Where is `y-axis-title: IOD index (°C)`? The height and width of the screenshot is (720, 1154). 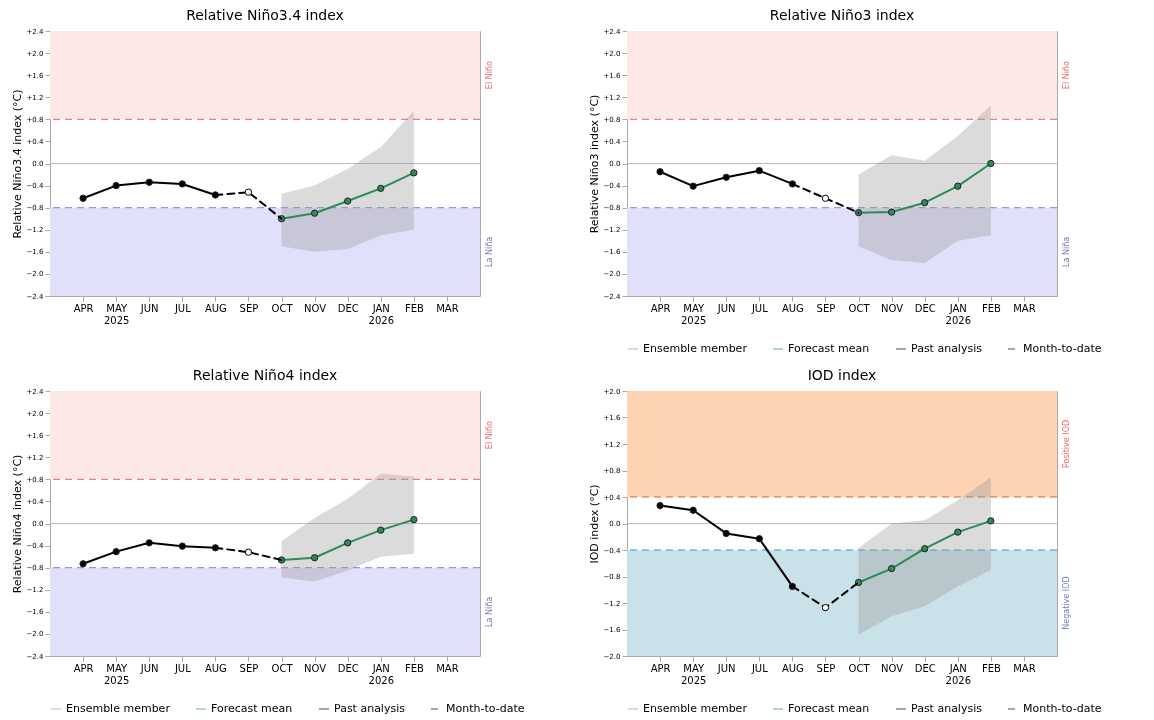
y-axis-title: IOD index (°C) is located at coordinates (594, 524).